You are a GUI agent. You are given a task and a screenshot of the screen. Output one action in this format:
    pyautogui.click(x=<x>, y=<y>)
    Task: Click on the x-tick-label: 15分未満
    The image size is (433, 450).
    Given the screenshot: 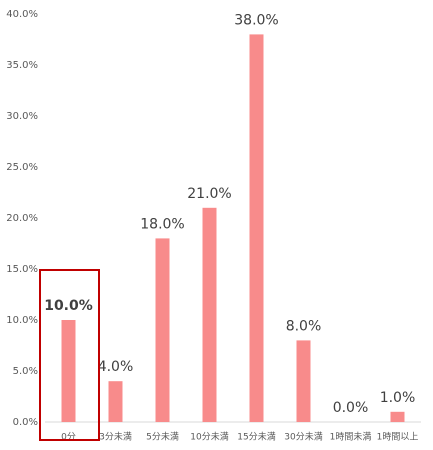 What is the action you would take?
    pyautogui.click(x=256, y=437)
    